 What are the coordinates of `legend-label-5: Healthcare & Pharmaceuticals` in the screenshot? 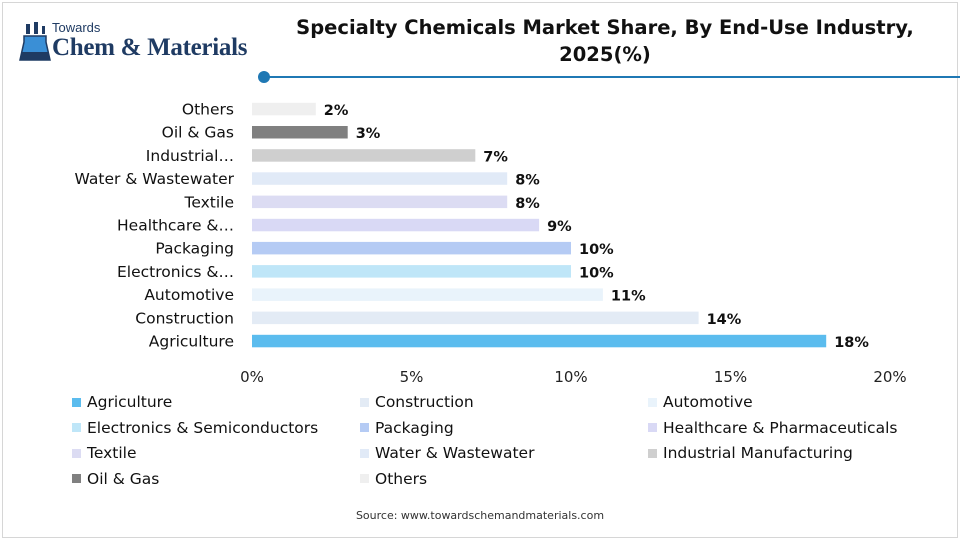 It's located at (780, 427).